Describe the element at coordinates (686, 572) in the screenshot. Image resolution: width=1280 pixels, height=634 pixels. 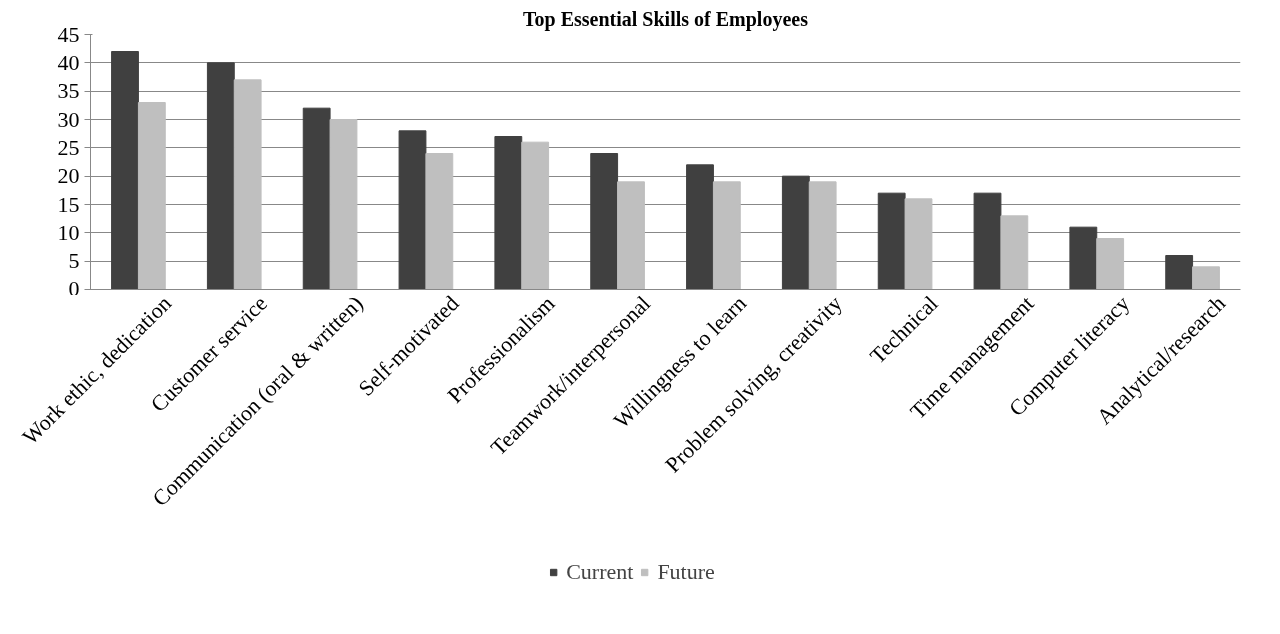
I see `legend-label: Future` at that location.